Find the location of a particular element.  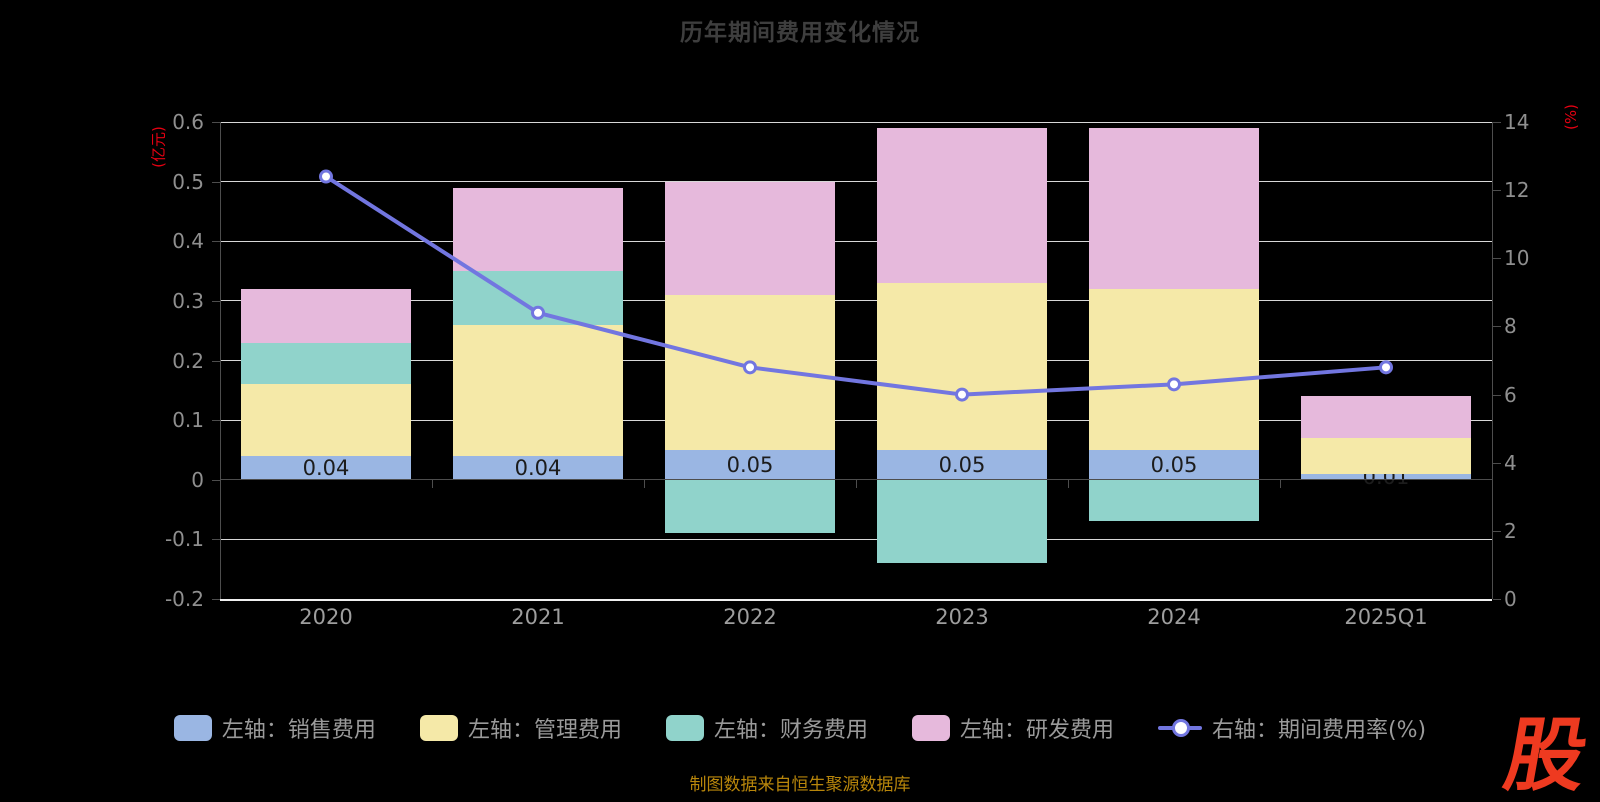

legend-line-marker-icon is located at coordinates (1179, 728).